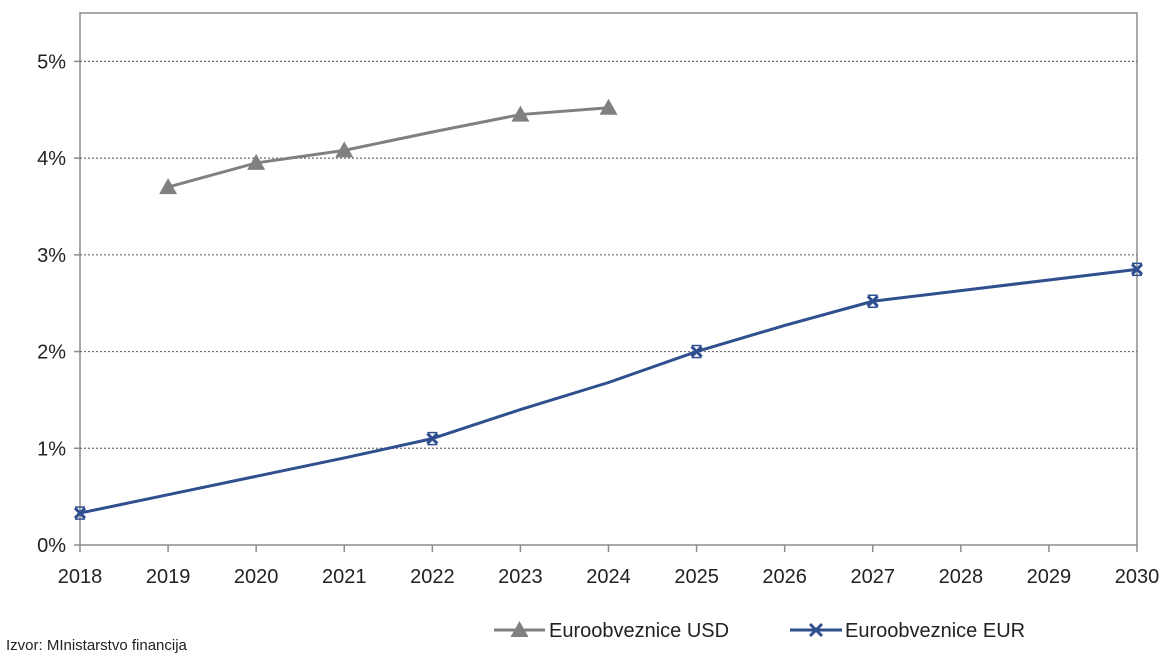  I want to click on legend-item-eur: Euroobveznice EUR, so click(907, 631).